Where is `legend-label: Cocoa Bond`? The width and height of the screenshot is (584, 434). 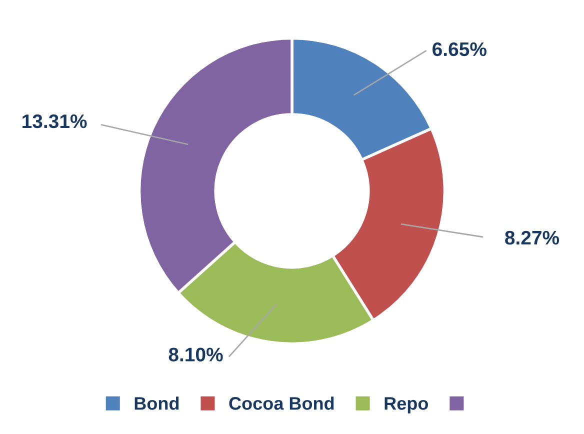 legend-label: Cocoa Bond is located at coordinates (281, 403).